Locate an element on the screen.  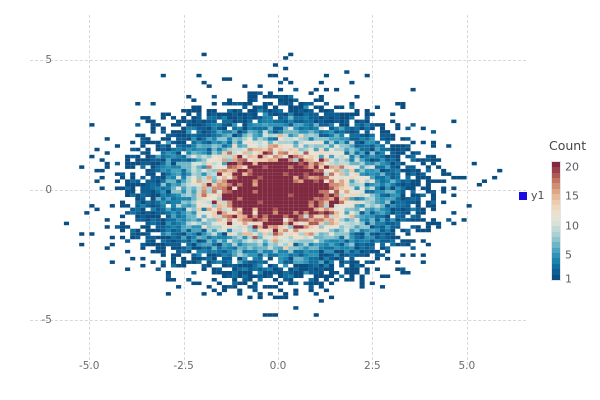
y-tick-label-0: -5 is located at coordinates (46, 320).